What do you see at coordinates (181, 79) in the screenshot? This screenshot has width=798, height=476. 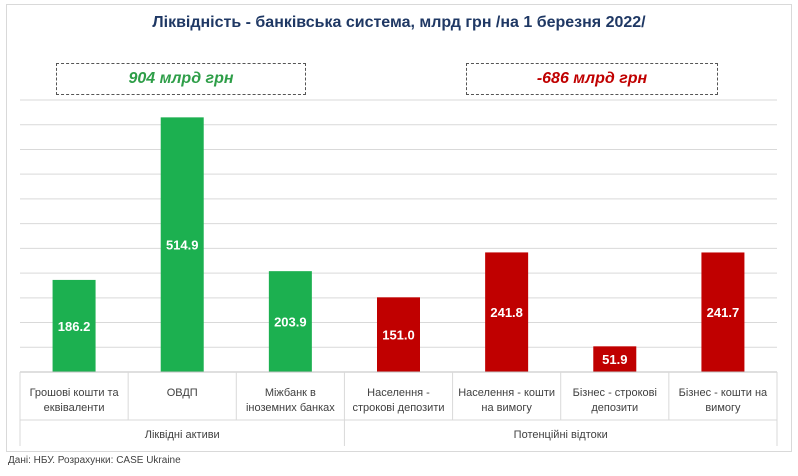 I see `callout-liquid-total: 904 млрд грн` at bounding box center [181, 79].